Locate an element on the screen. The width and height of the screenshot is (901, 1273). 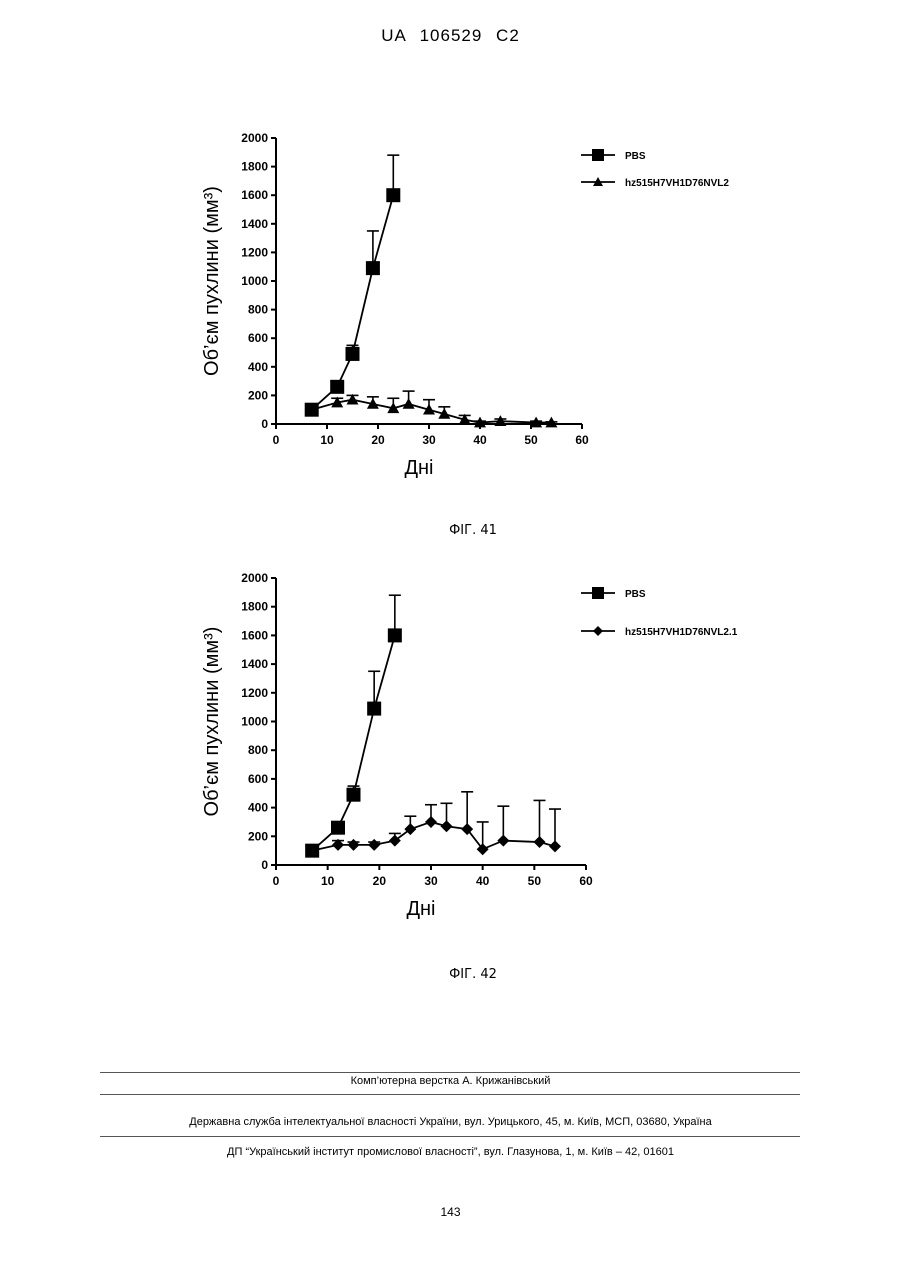
footer-typesetter: Комп’ютерна верстка А. Крижанівський is located at coordinates (450, 1081).